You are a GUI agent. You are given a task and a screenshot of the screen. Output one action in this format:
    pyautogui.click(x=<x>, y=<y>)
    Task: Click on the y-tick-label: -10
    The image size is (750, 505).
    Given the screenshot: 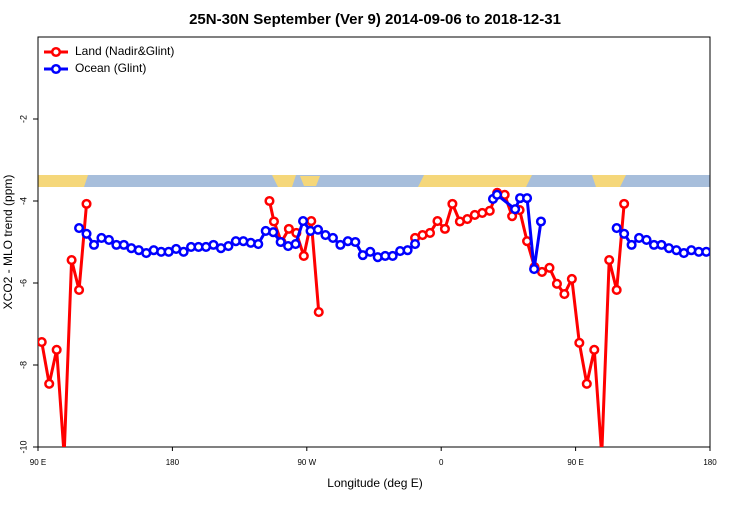 What is the action you would take?
    pyautogui.click(x=23, y=446)
    